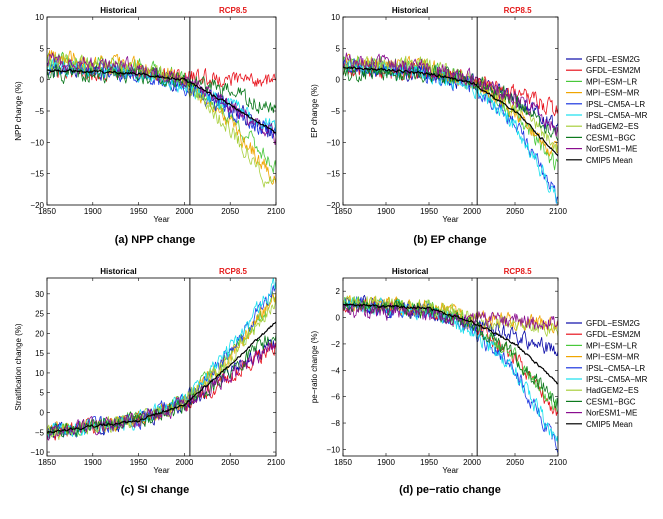  What do you see at coordinates (450, 490) in the screenshot?
I see `panel-caption: (d) pe−ratio change` at bounding box center [450, 490].